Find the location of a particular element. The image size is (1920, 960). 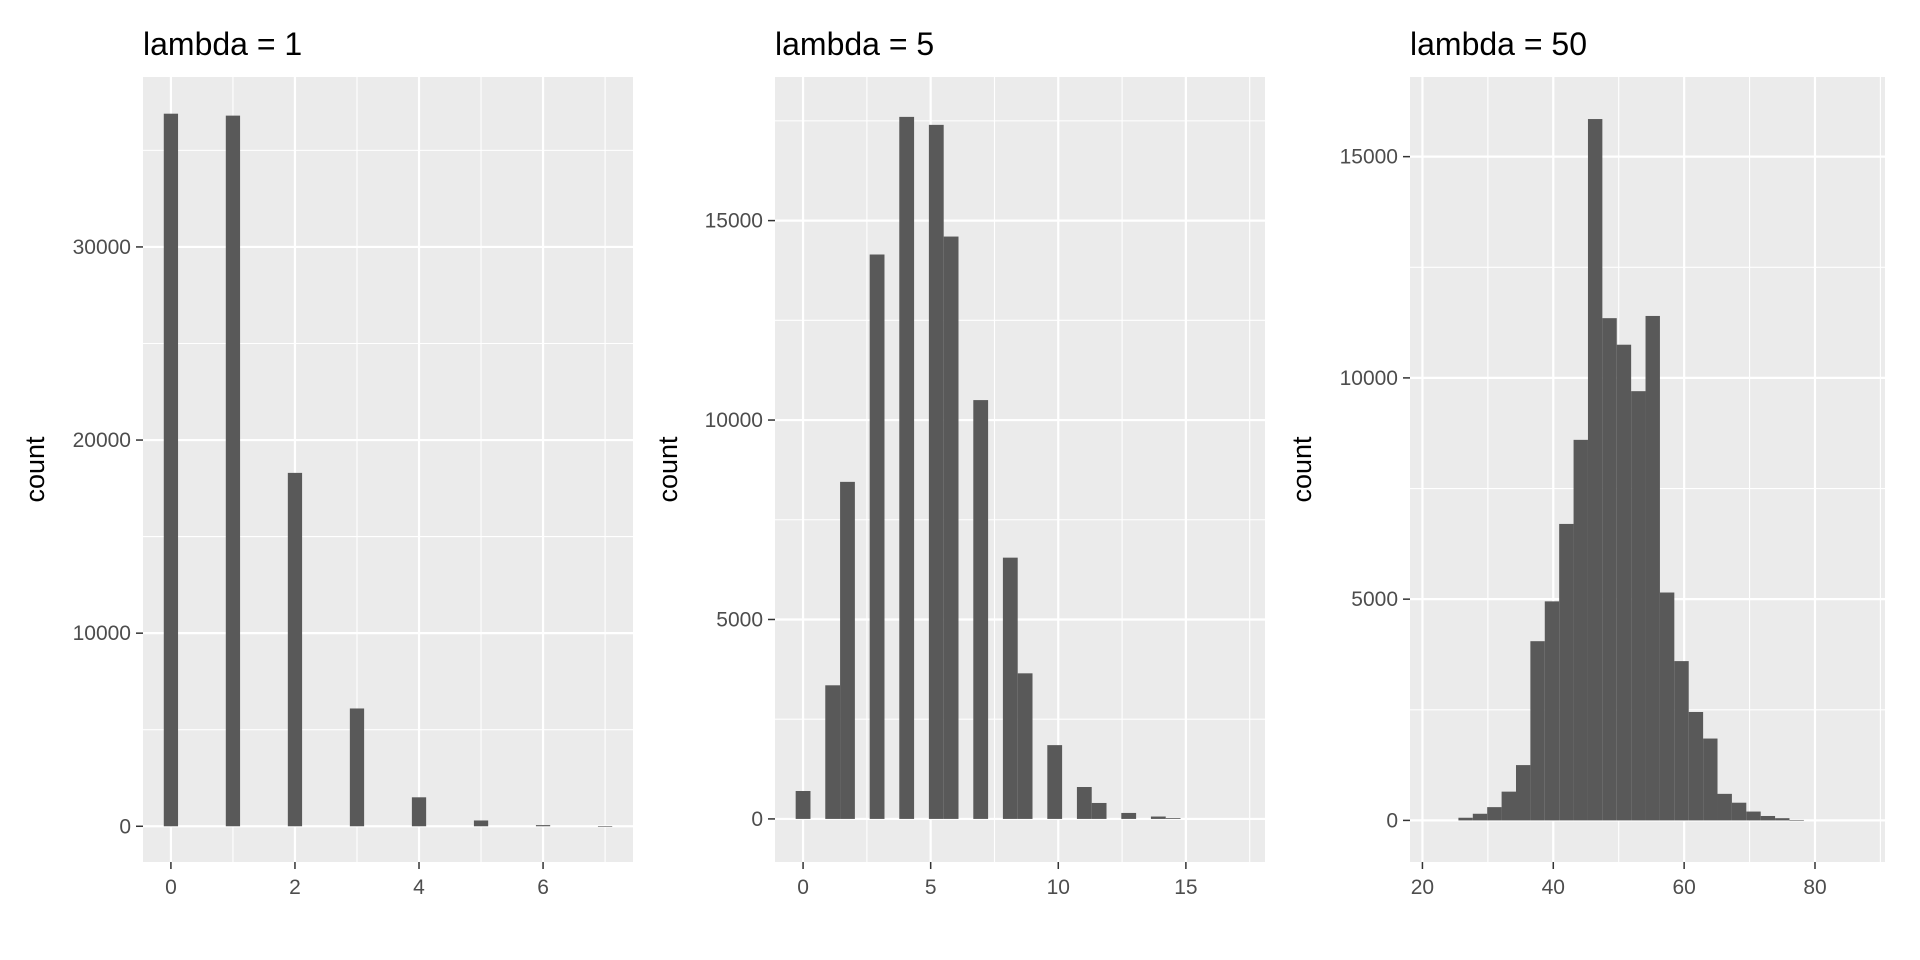

panel-title: lambda = 50 is located at coordinates (1498, 44).